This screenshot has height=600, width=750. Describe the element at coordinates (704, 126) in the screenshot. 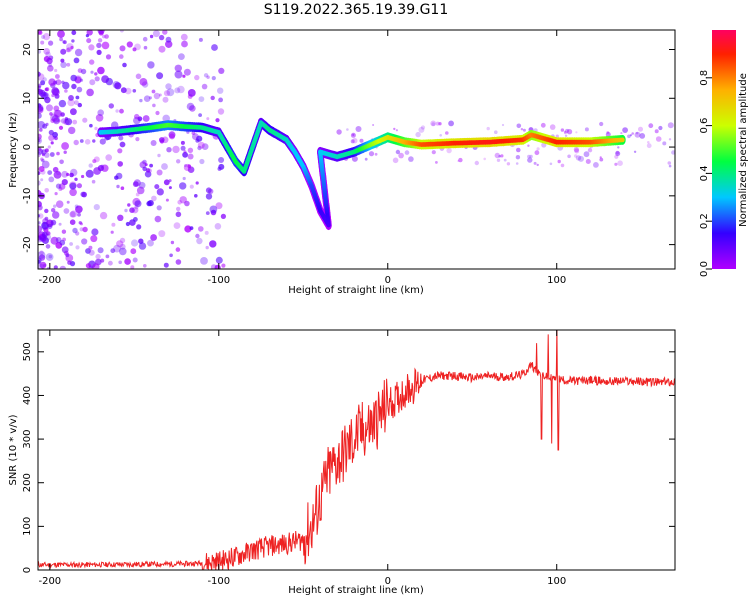

I see `colorbar-tick-label: 0.6` at that location.